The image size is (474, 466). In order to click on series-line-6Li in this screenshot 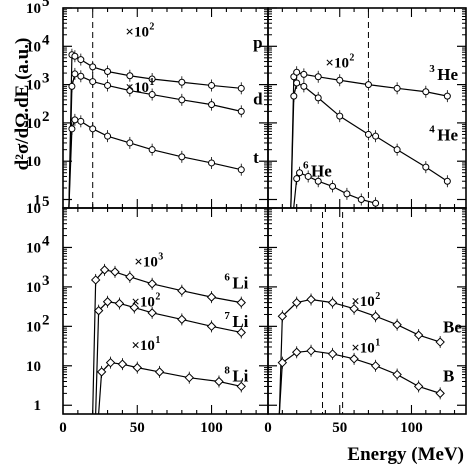, I will do `click(167, 342)`.